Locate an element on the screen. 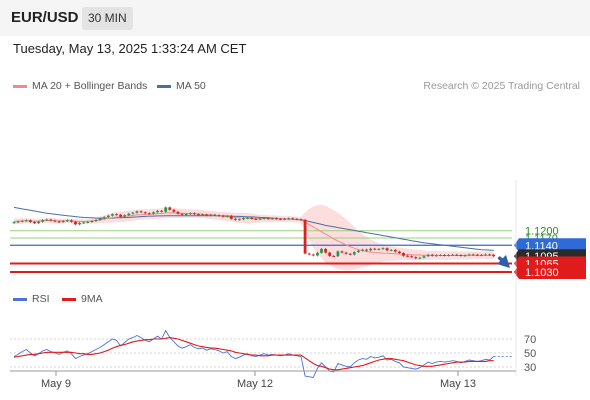 The width and height of the screenshot is (590, 400). rsi-line is located at coordinates (253, 354).